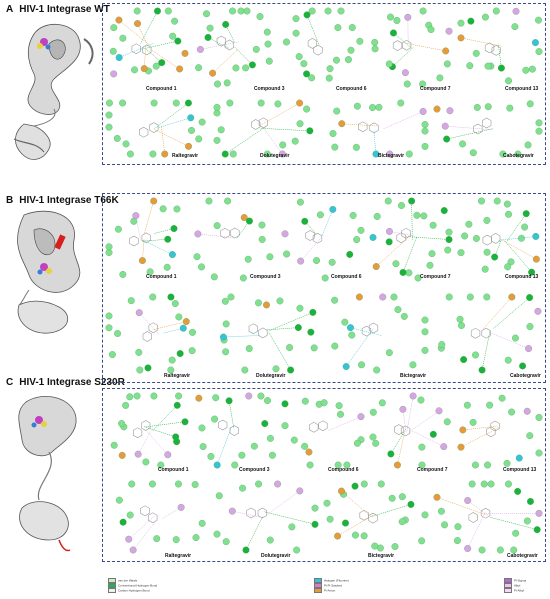 This screenshot has height=599, width=550. Describe the element at coordinates (376, 131) in the screenshot. I see `diagram-a-bictegravir` at that location.